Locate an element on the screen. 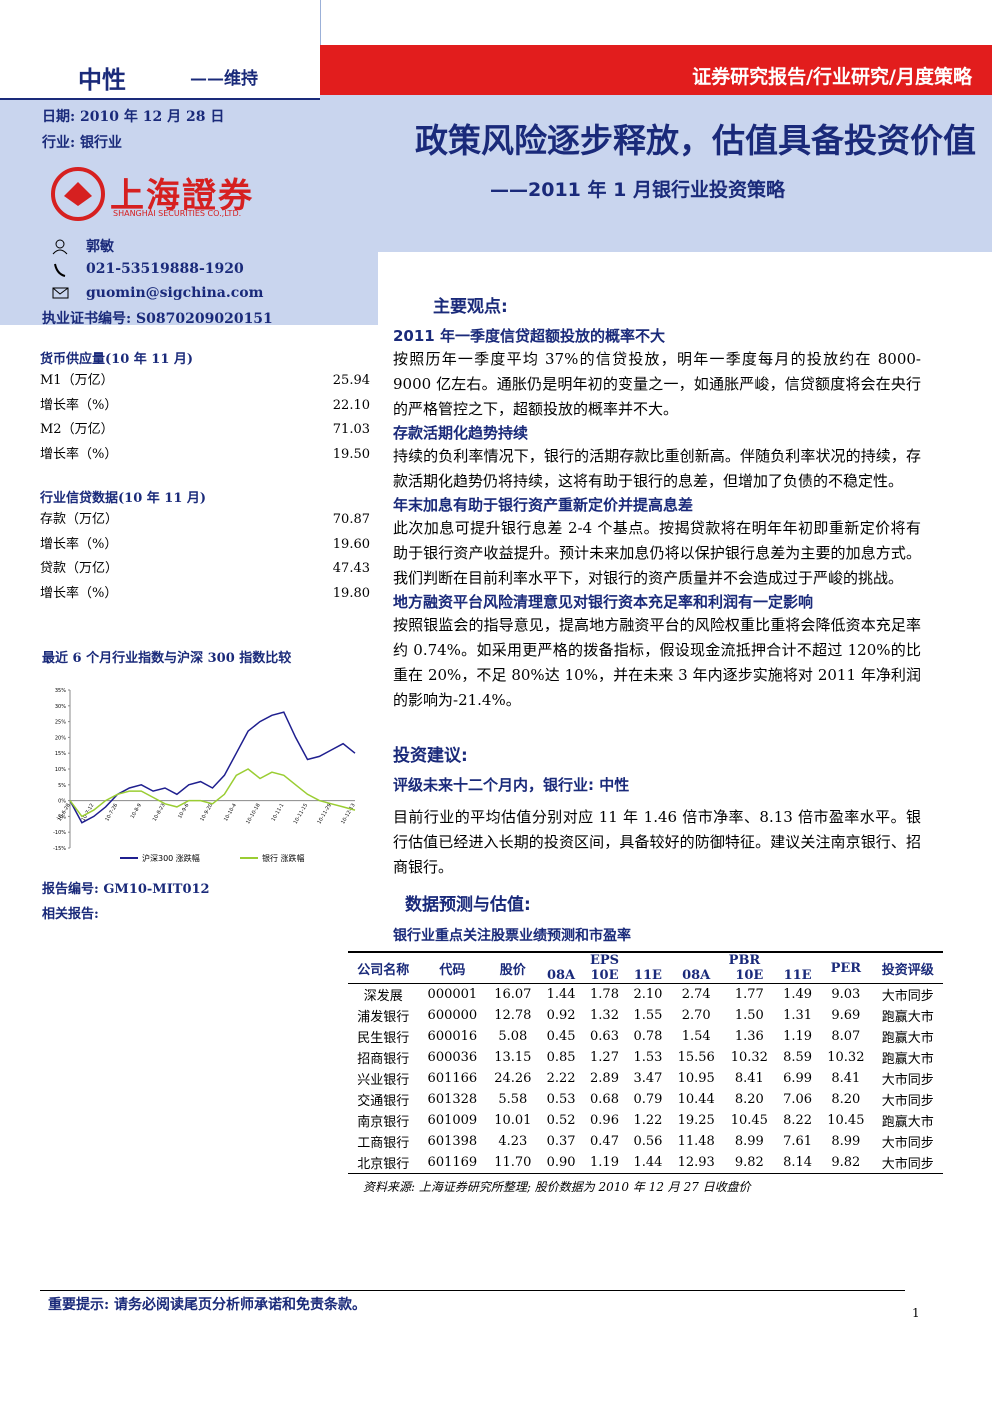  table-cell: 6.99 is located at coordinates (798, 1078).